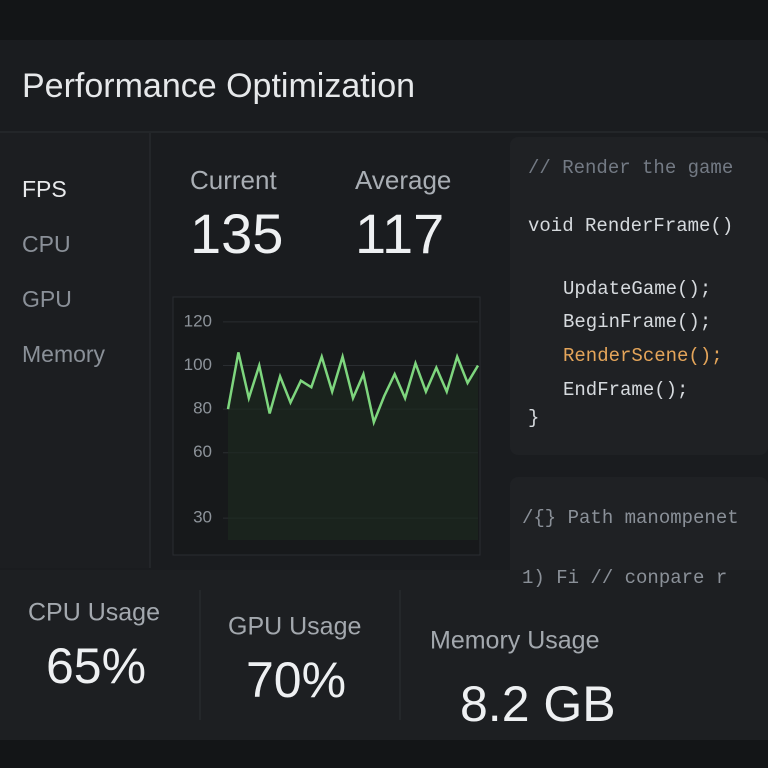 This screenshot has height=768, width=768. What do you see at coordinates (202, 451) in the screenshot?
I see `y-tick-label: 60` at bounding box center [202, 451].